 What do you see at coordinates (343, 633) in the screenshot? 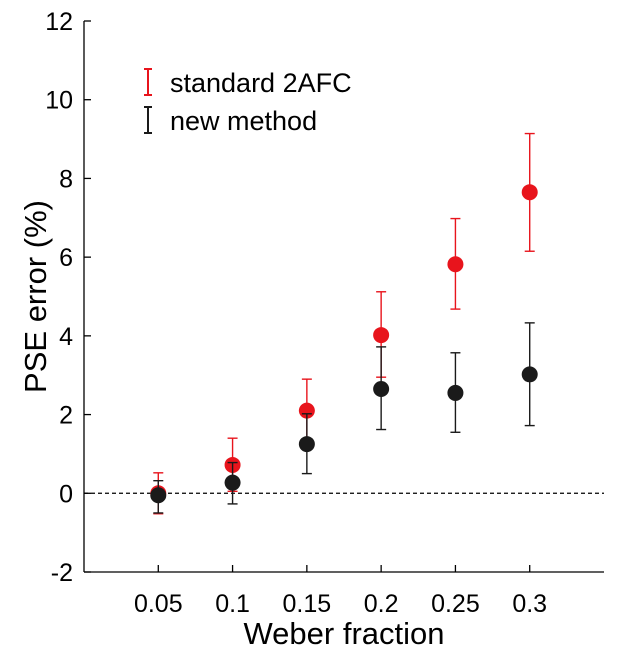
I see `x-axis-title: Weber fraction` at bounding box center [343, 633].